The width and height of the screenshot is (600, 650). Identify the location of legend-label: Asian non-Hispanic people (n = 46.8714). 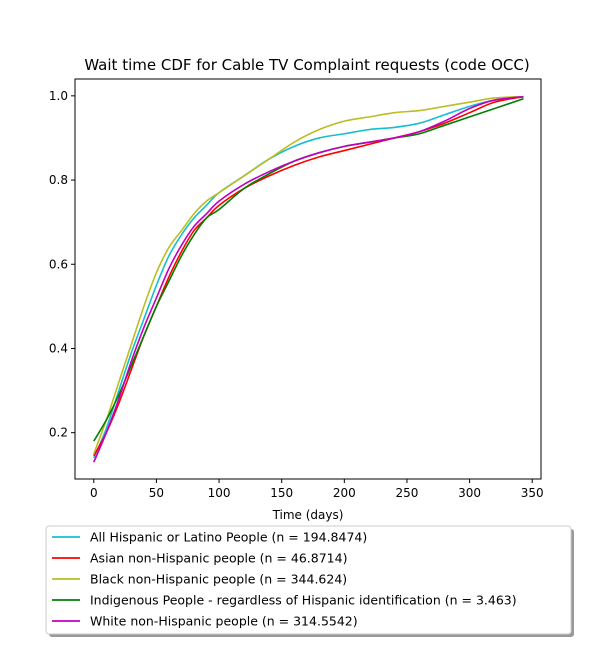
(218, 558).